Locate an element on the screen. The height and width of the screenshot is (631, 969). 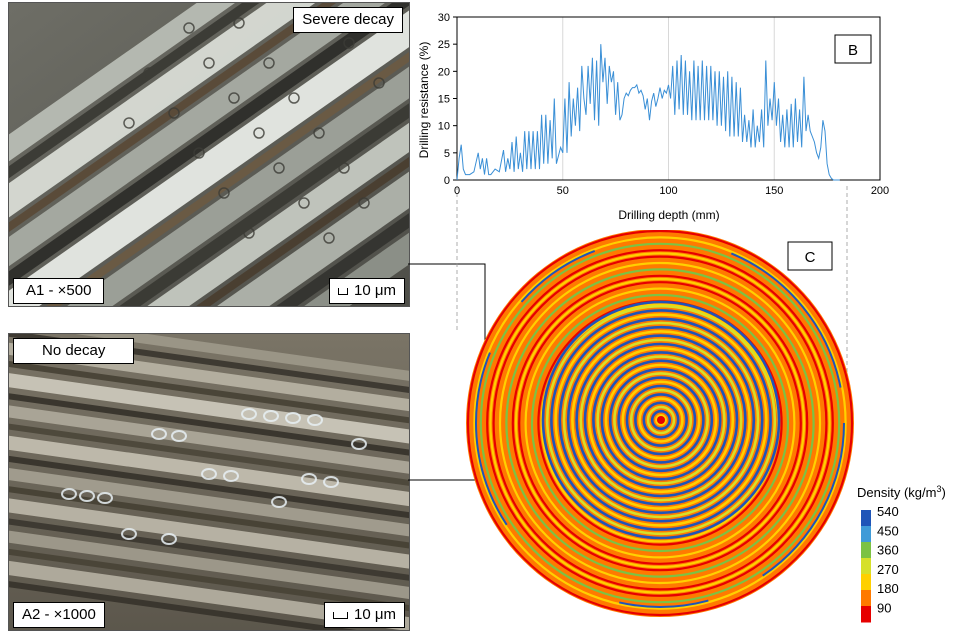
panel-label-c-box is located at coordinates (810, 256).